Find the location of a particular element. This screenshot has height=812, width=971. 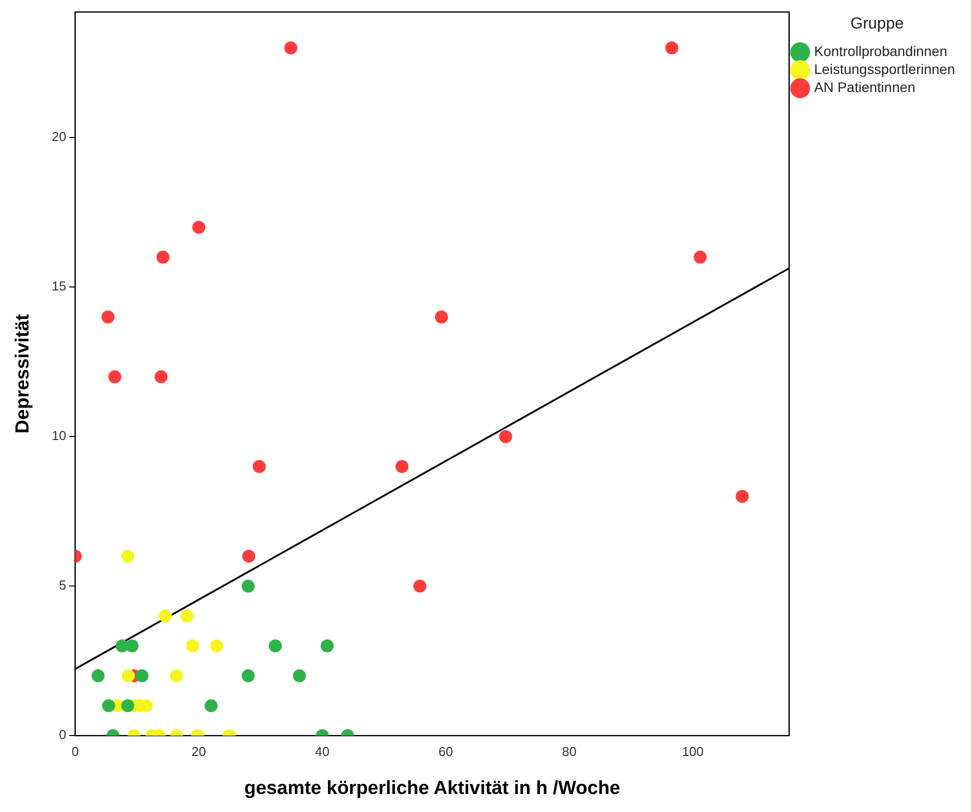

legend-title: Gruppe is located at coordinates (877, 23).